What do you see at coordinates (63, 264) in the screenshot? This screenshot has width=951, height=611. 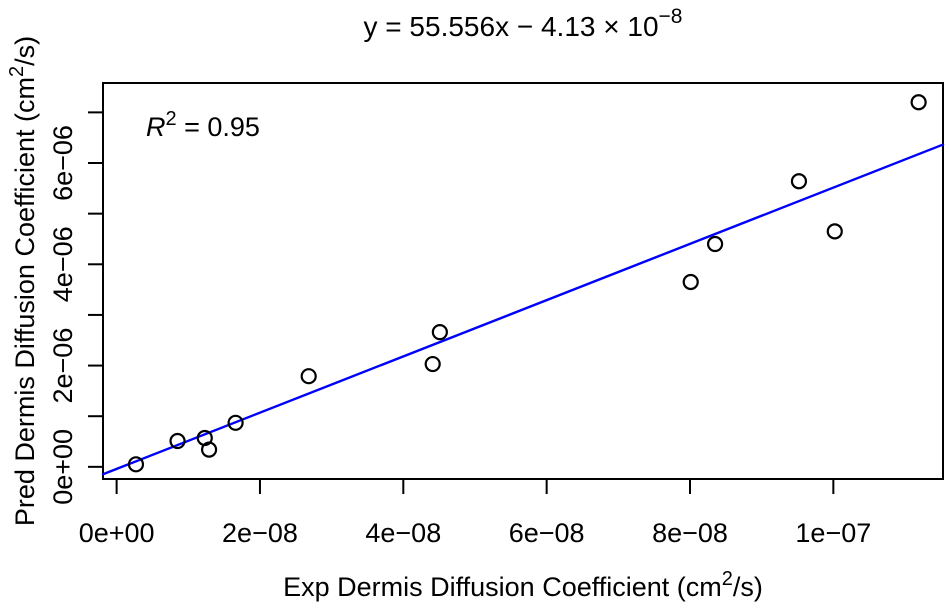 I see `y-tick-label: 4e−06` at bounding box center [63, 264].